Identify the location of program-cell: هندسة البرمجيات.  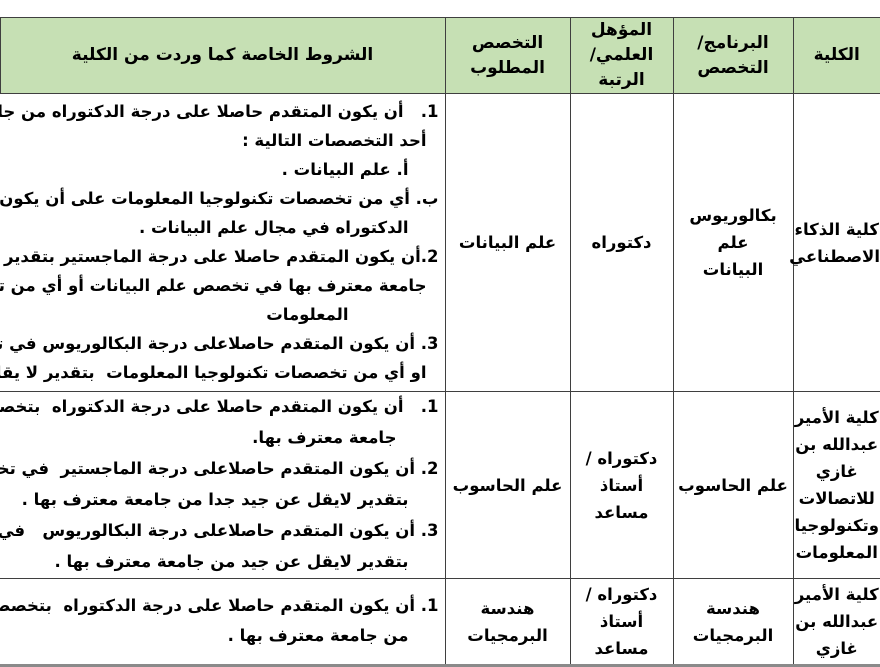
(733, 622).